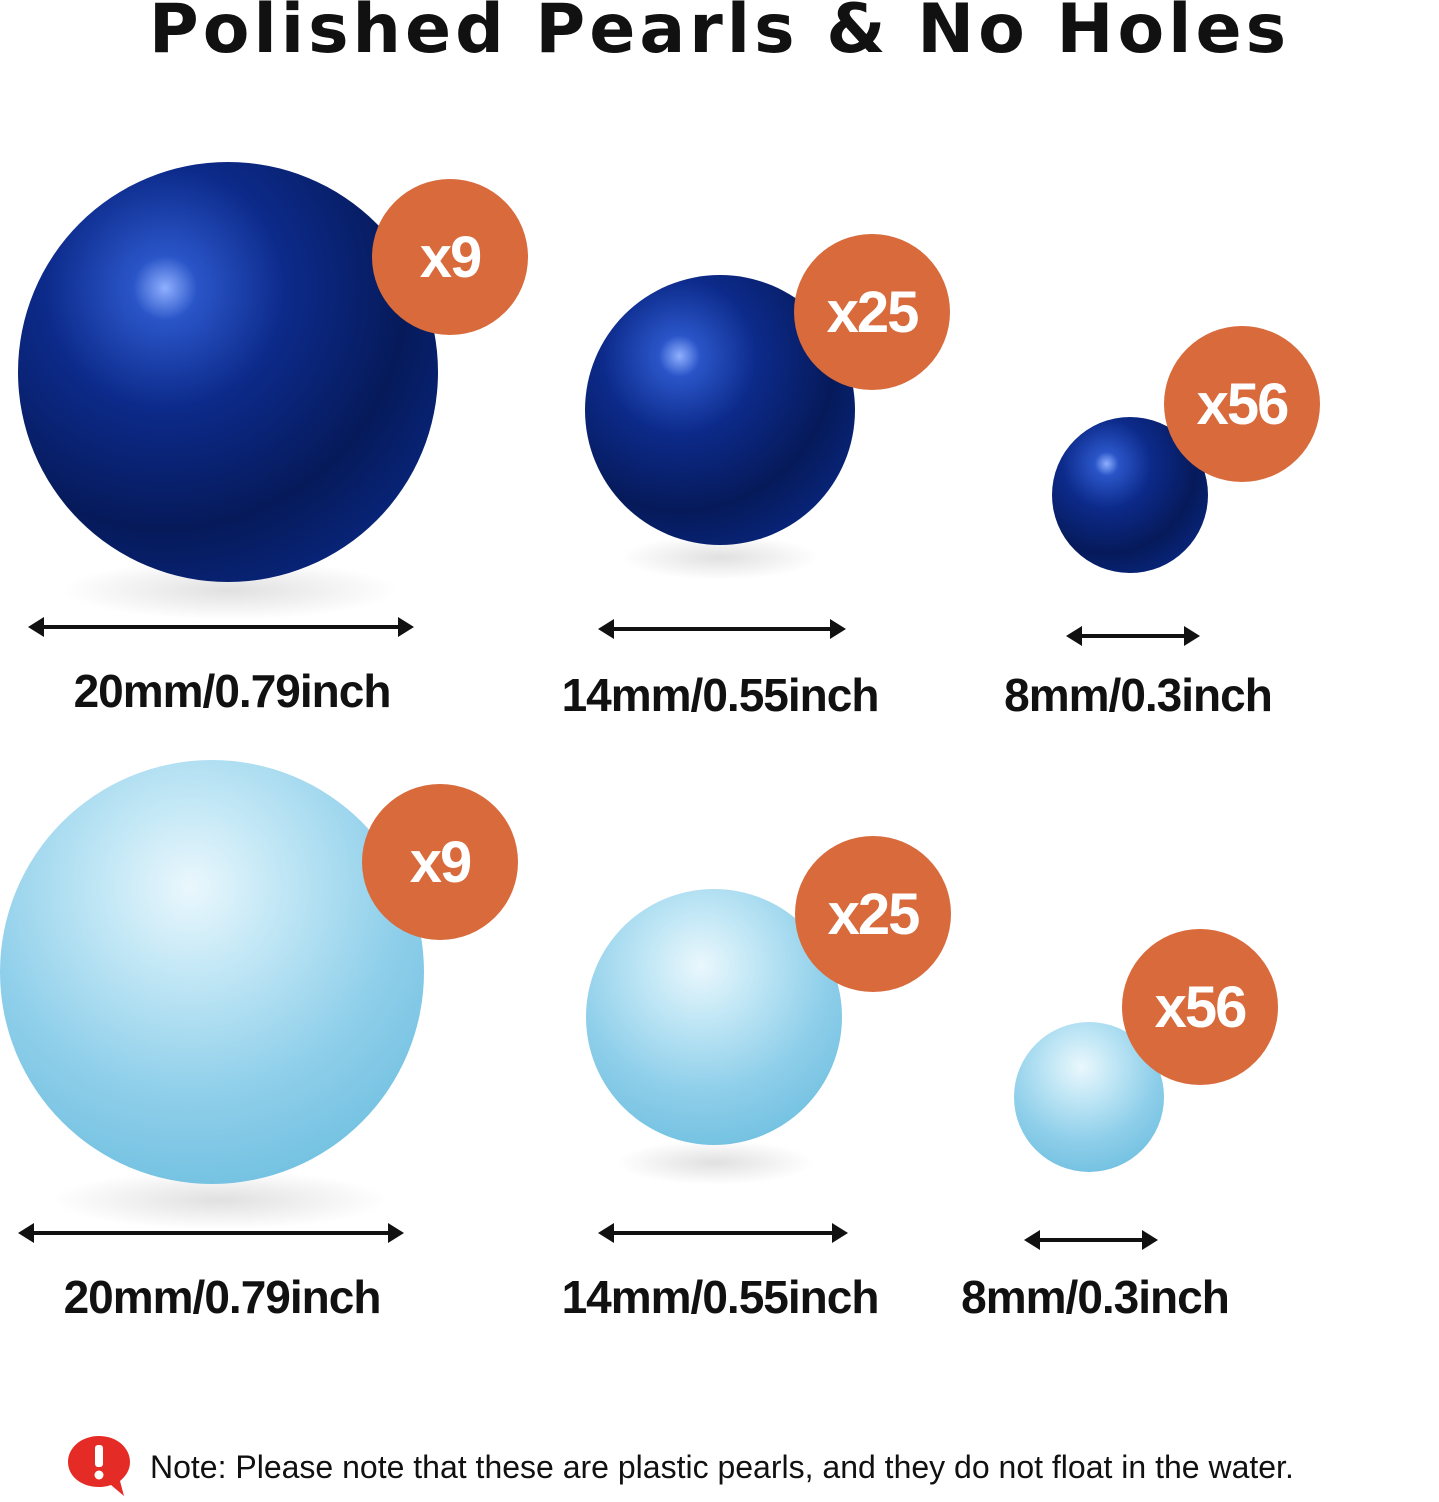 This screenshot has height=1502, width=1439. Describe the element at coordinates (719, 34) in the screenshot. I see `page-title: Polished Pearls & No Holes` at that location.